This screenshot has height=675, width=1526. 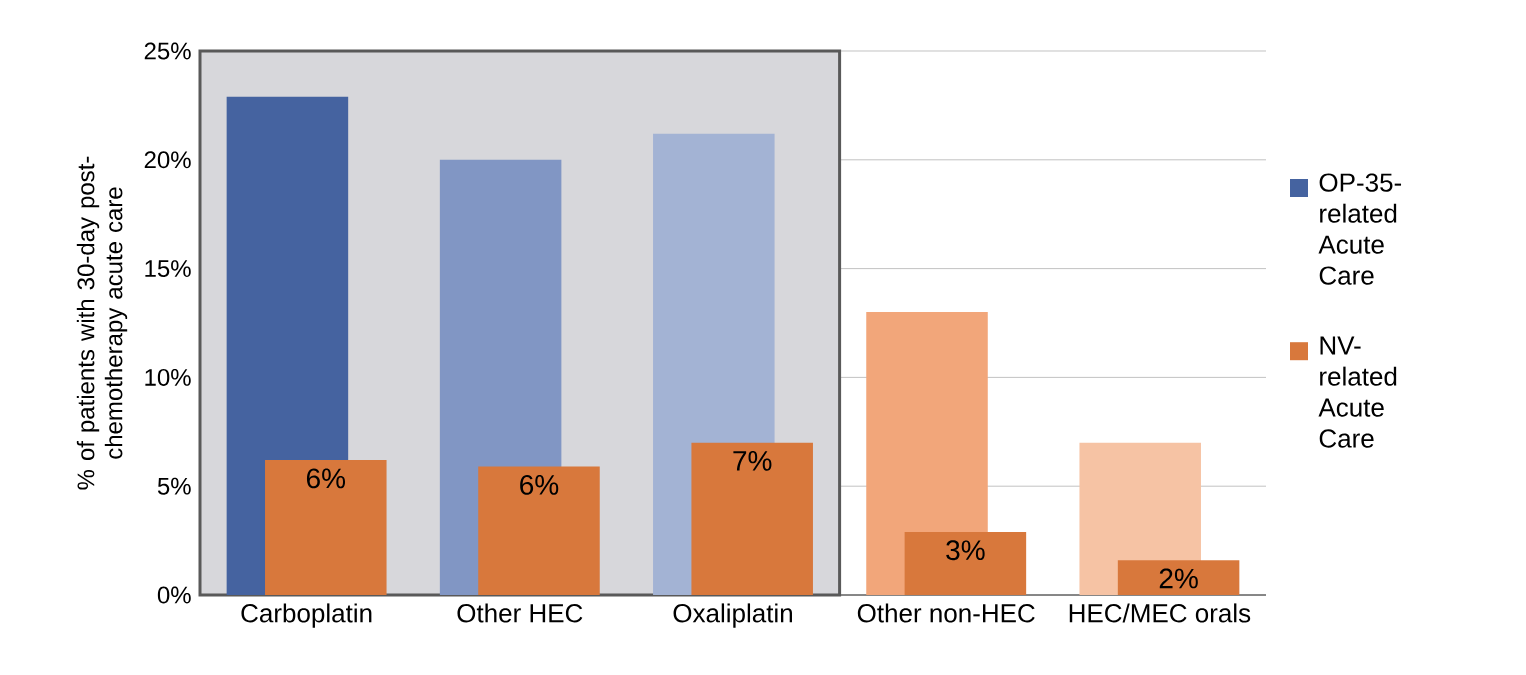 What do you see at coordinates (1160, 613) in the screenshot?
I see `x-tick-label: HEC/MEC orals` at bounding box center [1160, 613].